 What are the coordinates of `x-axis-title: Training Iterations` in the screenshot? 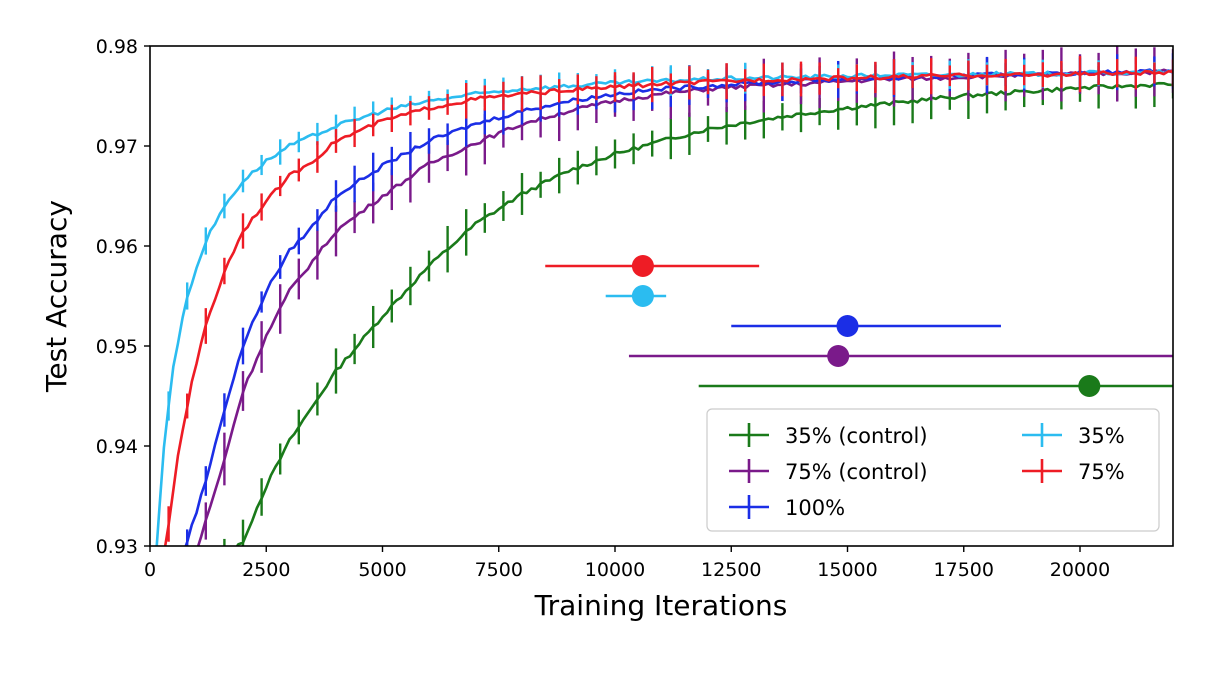 It's located at (661, 605).